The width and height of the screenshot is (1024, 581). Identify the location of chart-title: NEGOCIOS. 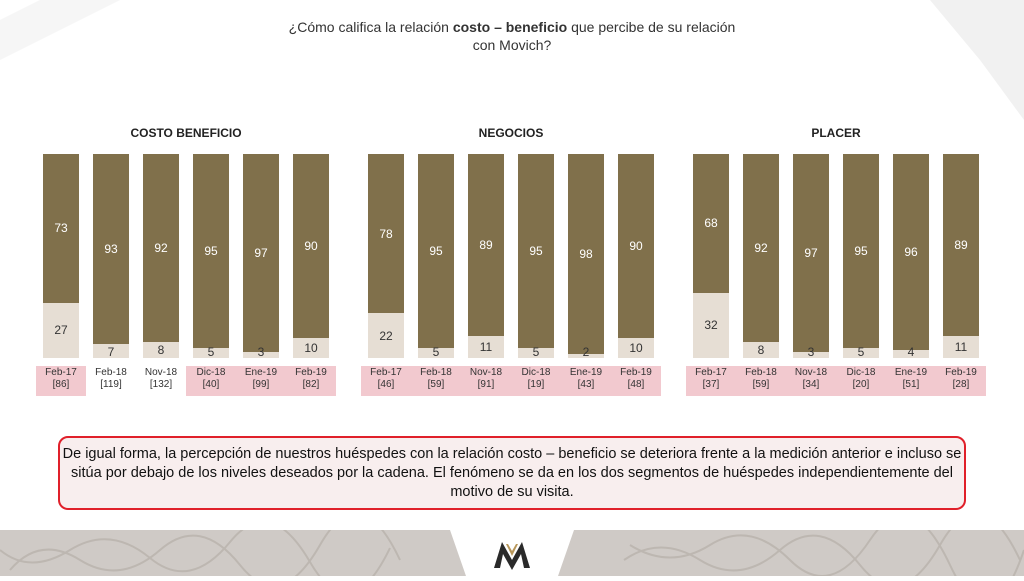
(511, 133).